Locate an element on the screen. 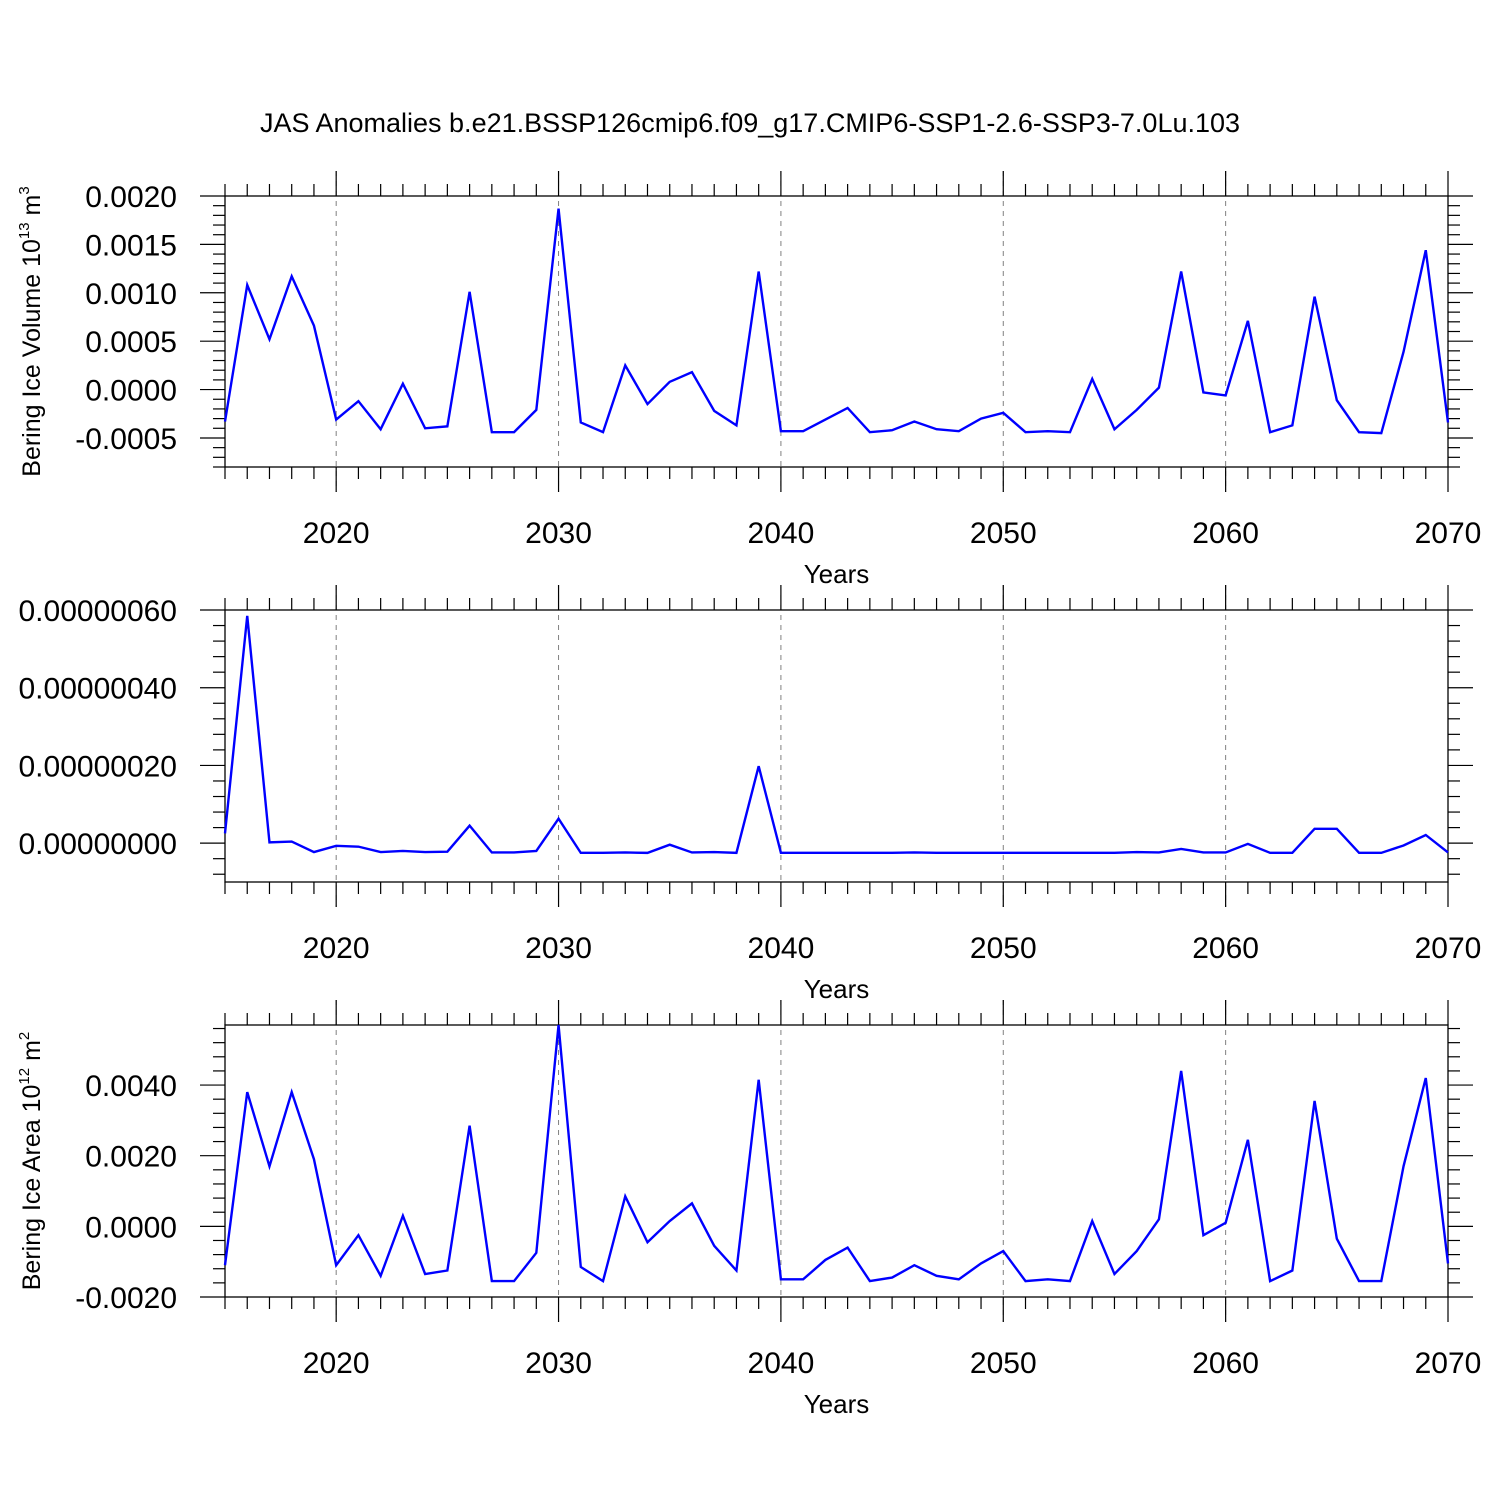 The height and width of the screenshot is (1500, 1500). y-axis-label-part: Bering Ice Area 10 is located at coordinates (32, 1188).